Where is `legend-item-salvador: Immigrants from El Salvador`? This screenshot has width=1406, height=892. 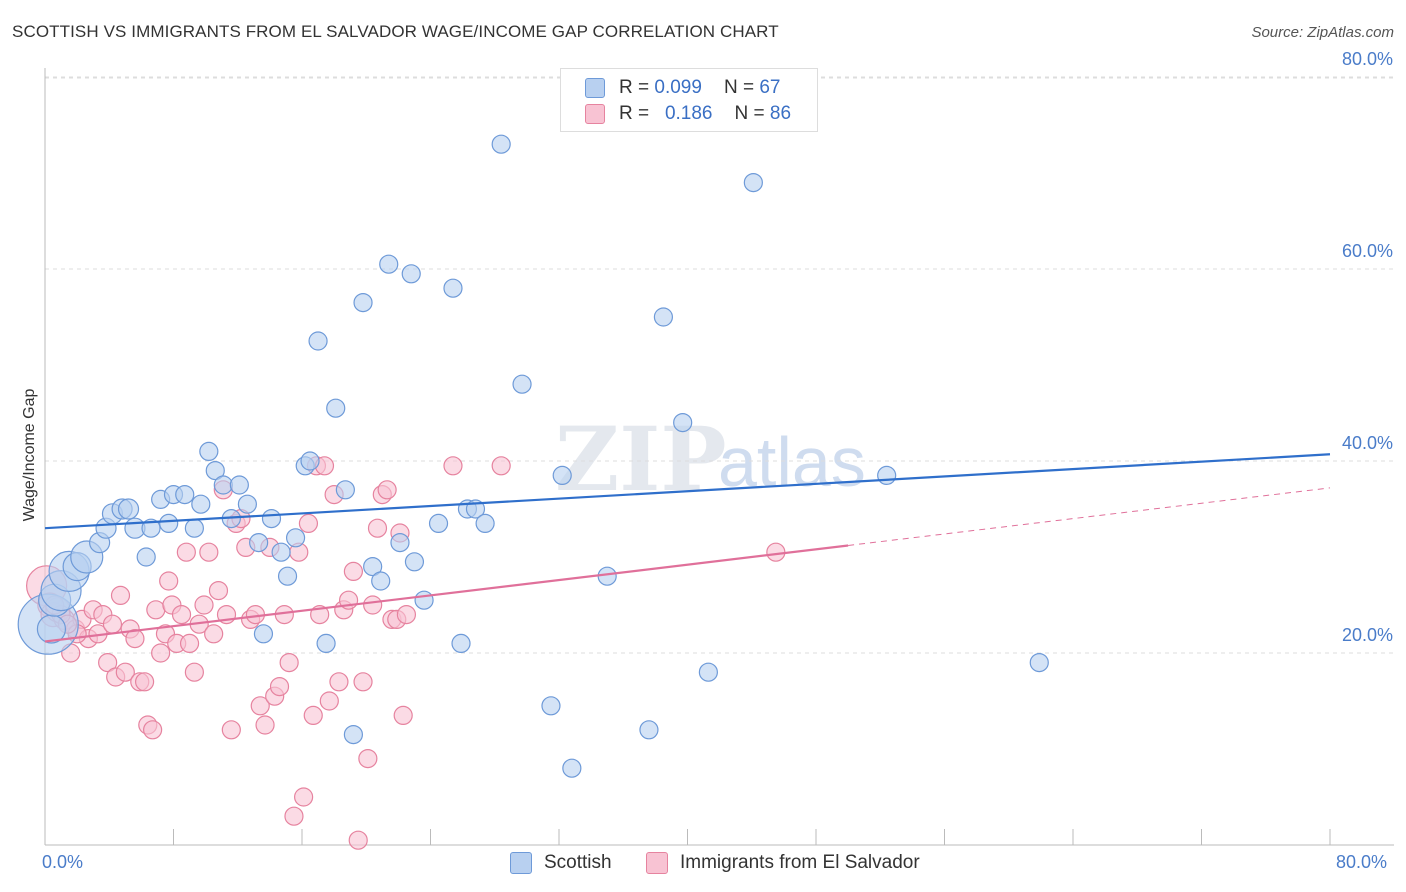
legend-item-salvador: Immigrants from El Salvador is located at coordinates (783, 863).